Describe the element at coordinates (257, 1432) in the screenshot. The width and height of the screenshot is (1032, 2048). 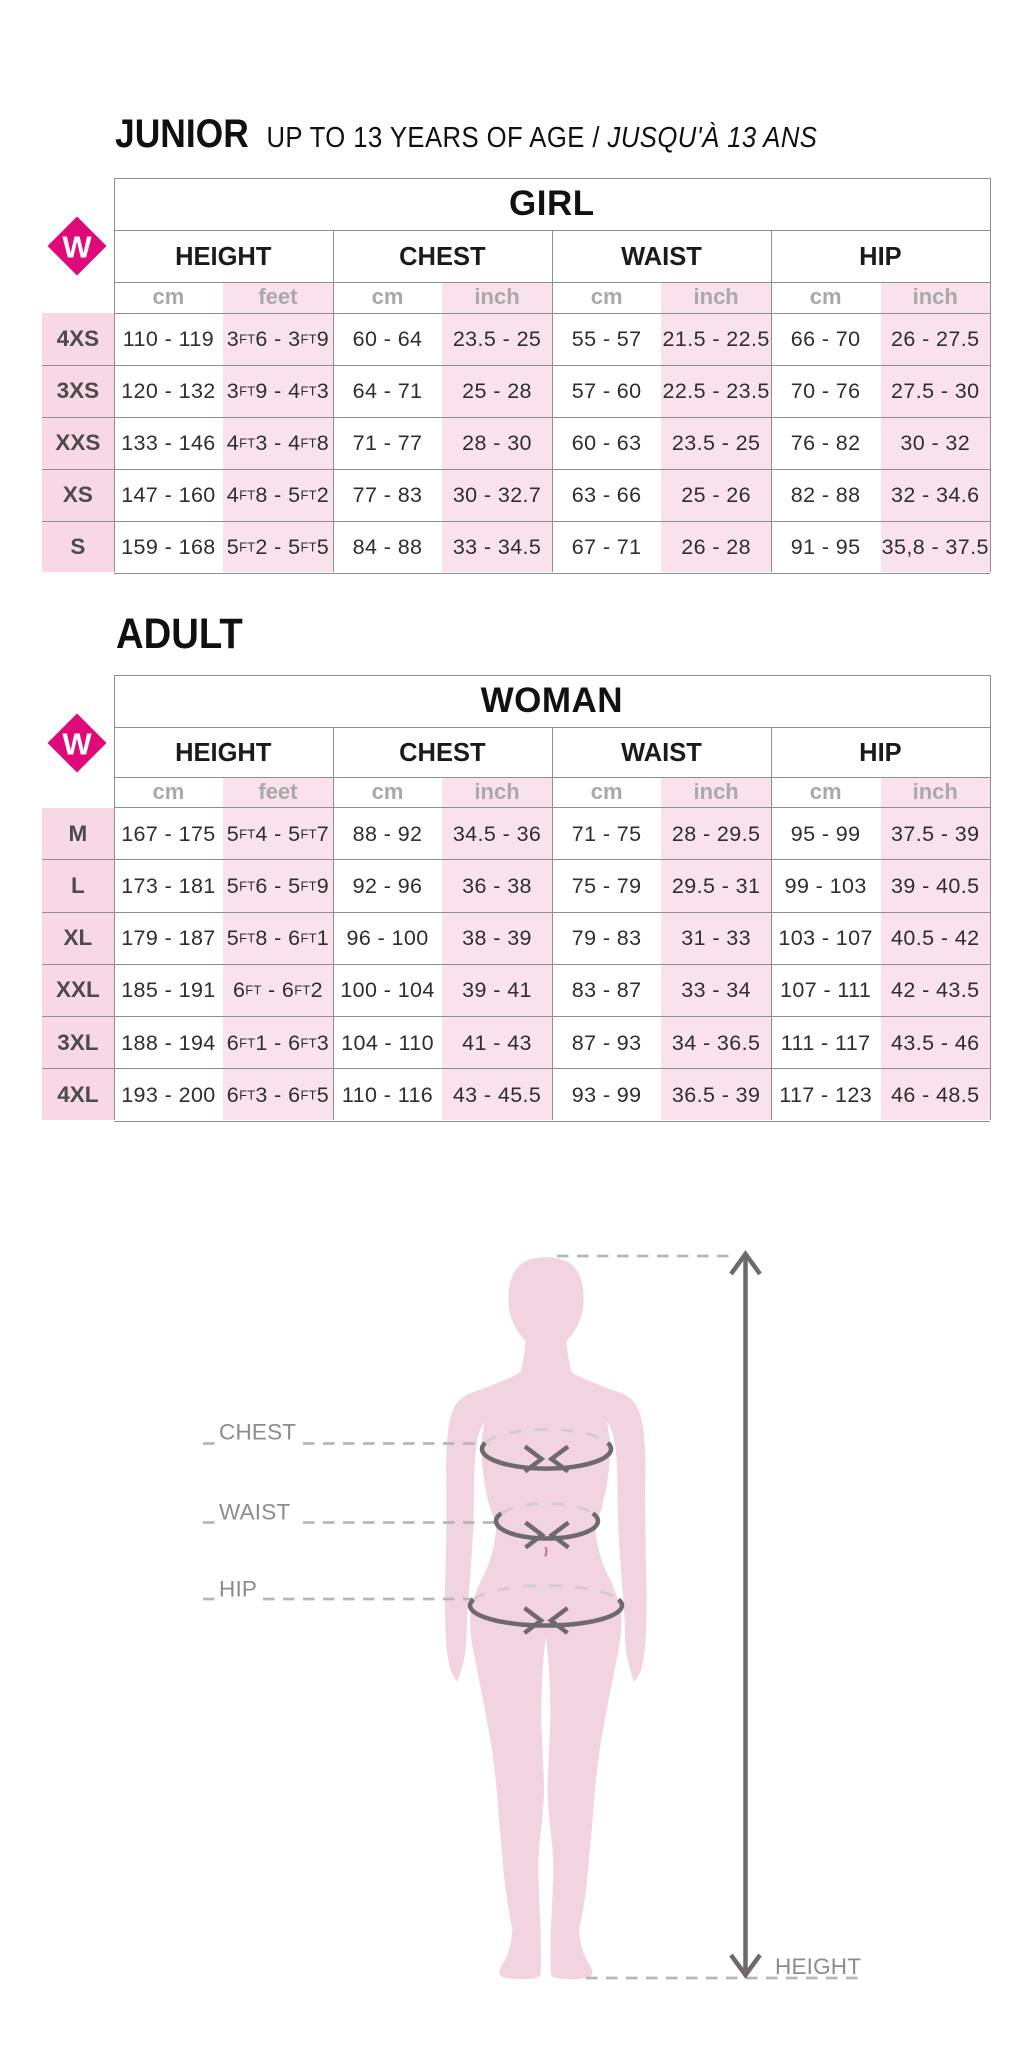
I see `svg-text: CHEST` at that location.